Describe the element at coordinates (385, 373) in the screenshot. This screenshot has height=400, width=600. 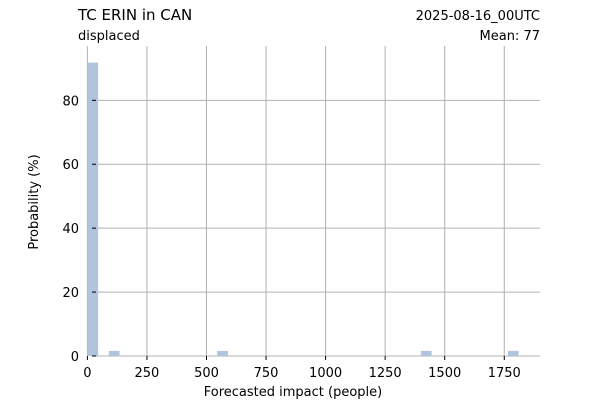
I see `x-tick-label: 1250` at that location.